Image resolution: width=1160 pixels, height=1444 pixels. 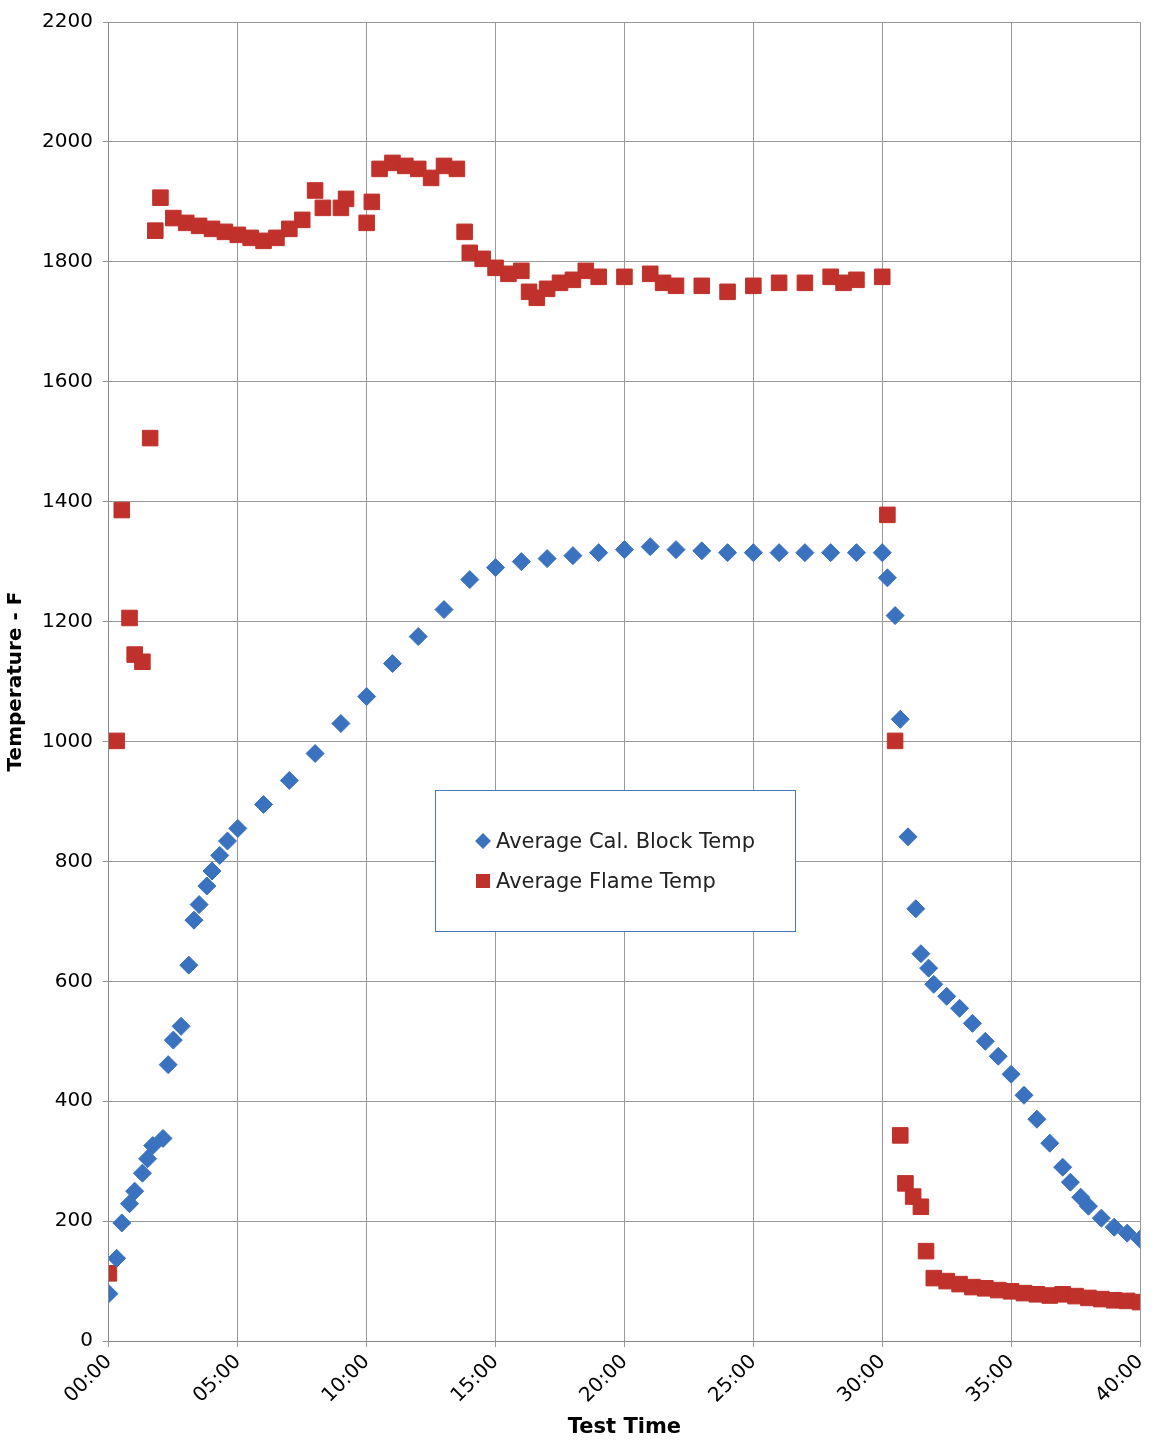 What do you see at coordinates (73, 979) in the screenshot?
I see `y-tick-label: 600` at bounding box center [73, 979].